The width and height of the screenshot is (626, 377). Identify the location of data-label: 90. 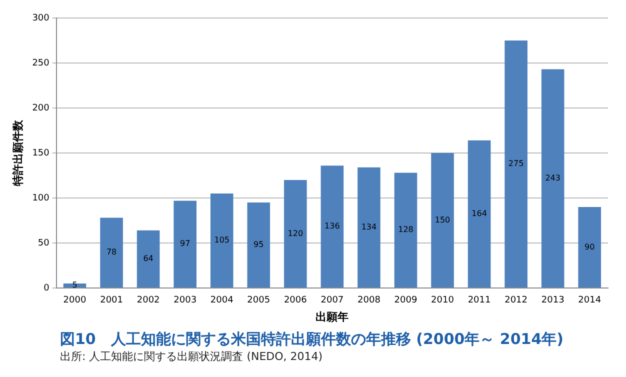
(589, 247).